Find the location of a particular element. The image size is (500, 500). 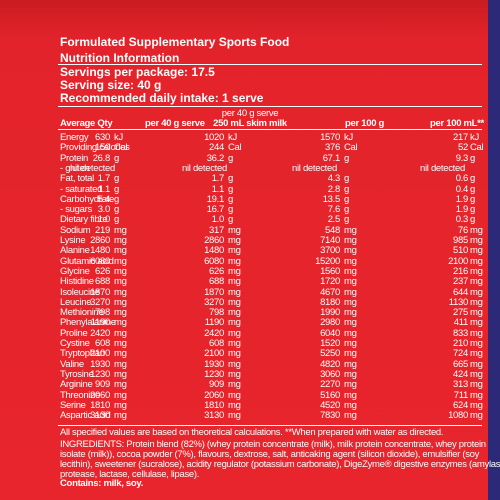

row-name: Arginine is located at coordinates (76, 385).